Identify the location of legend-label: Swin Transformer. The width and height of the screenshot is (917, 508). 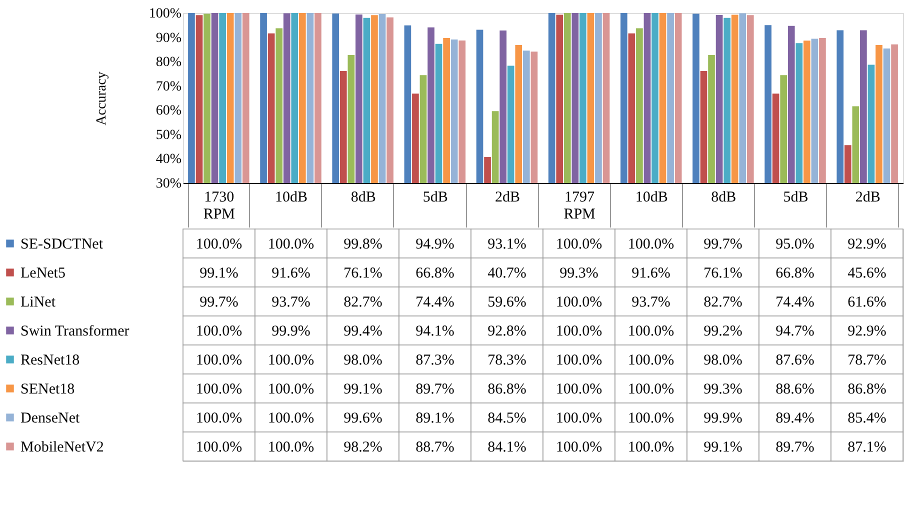
(75, 332).